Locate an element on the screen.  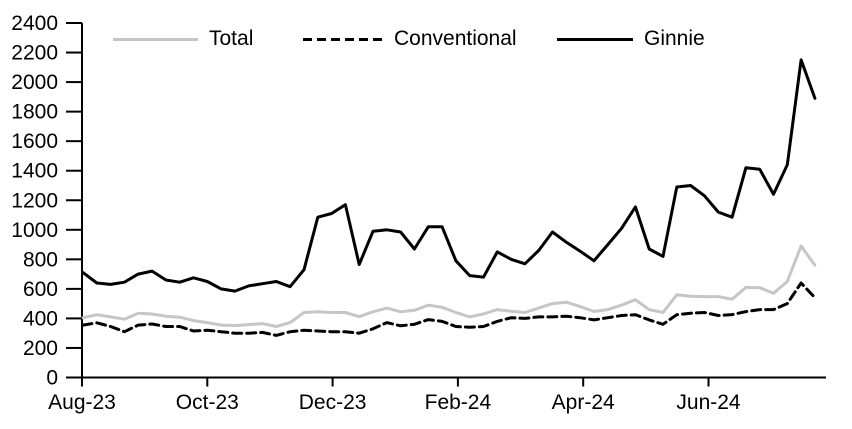
legend-item-total: Total is located at coordinates (183, 39).